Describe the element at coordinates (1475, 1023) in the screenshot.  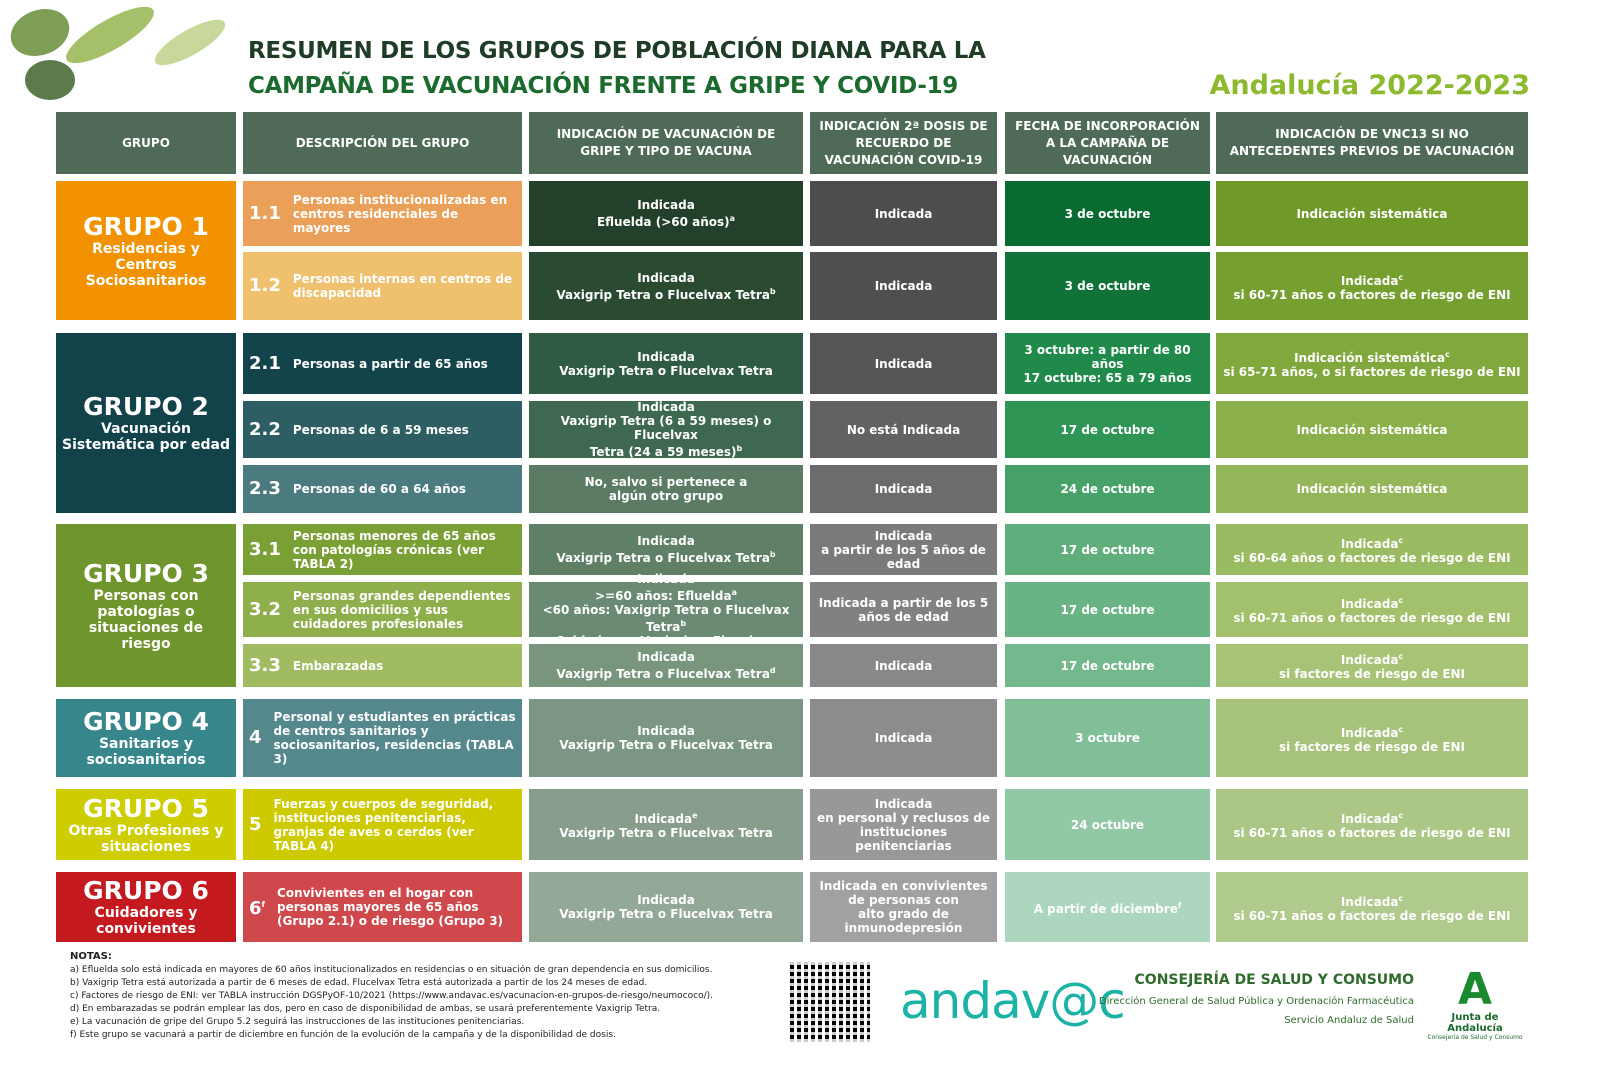
I see `junta-name: Junta de Andalucía` at that location.